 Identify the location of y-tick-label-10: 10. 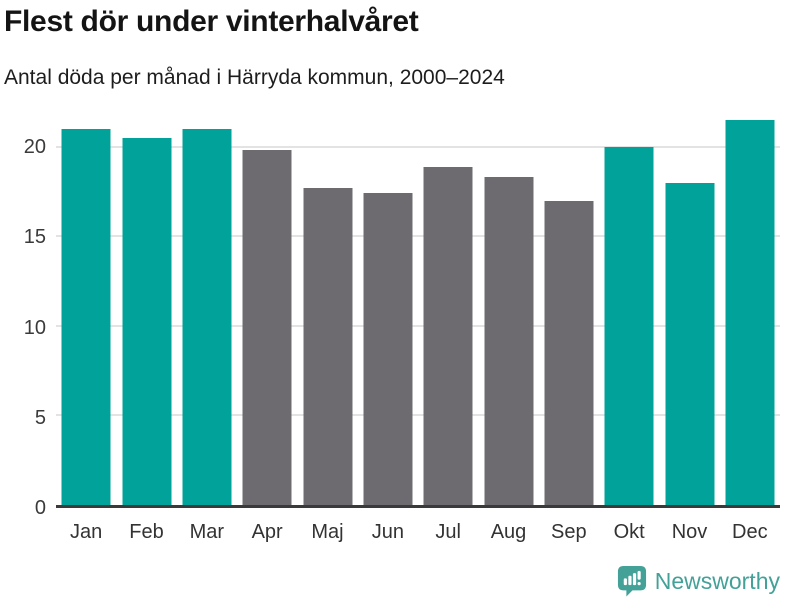
(34, 327).